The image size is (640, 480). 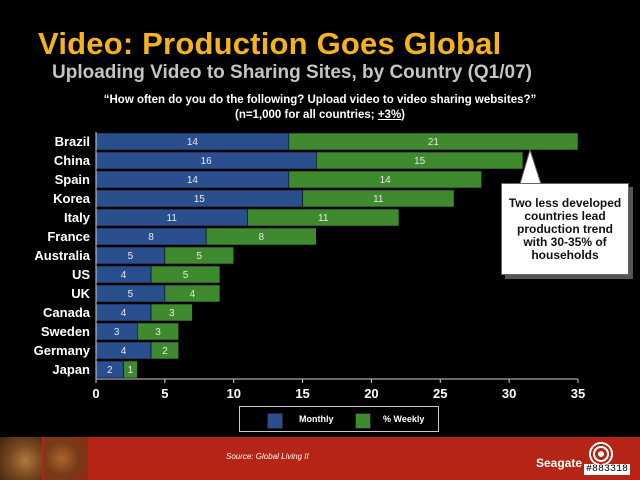 What do you see at coordinates (77, 217) in the screenshot?
I see `category-label: Italy` at bounding box center [77, 217].